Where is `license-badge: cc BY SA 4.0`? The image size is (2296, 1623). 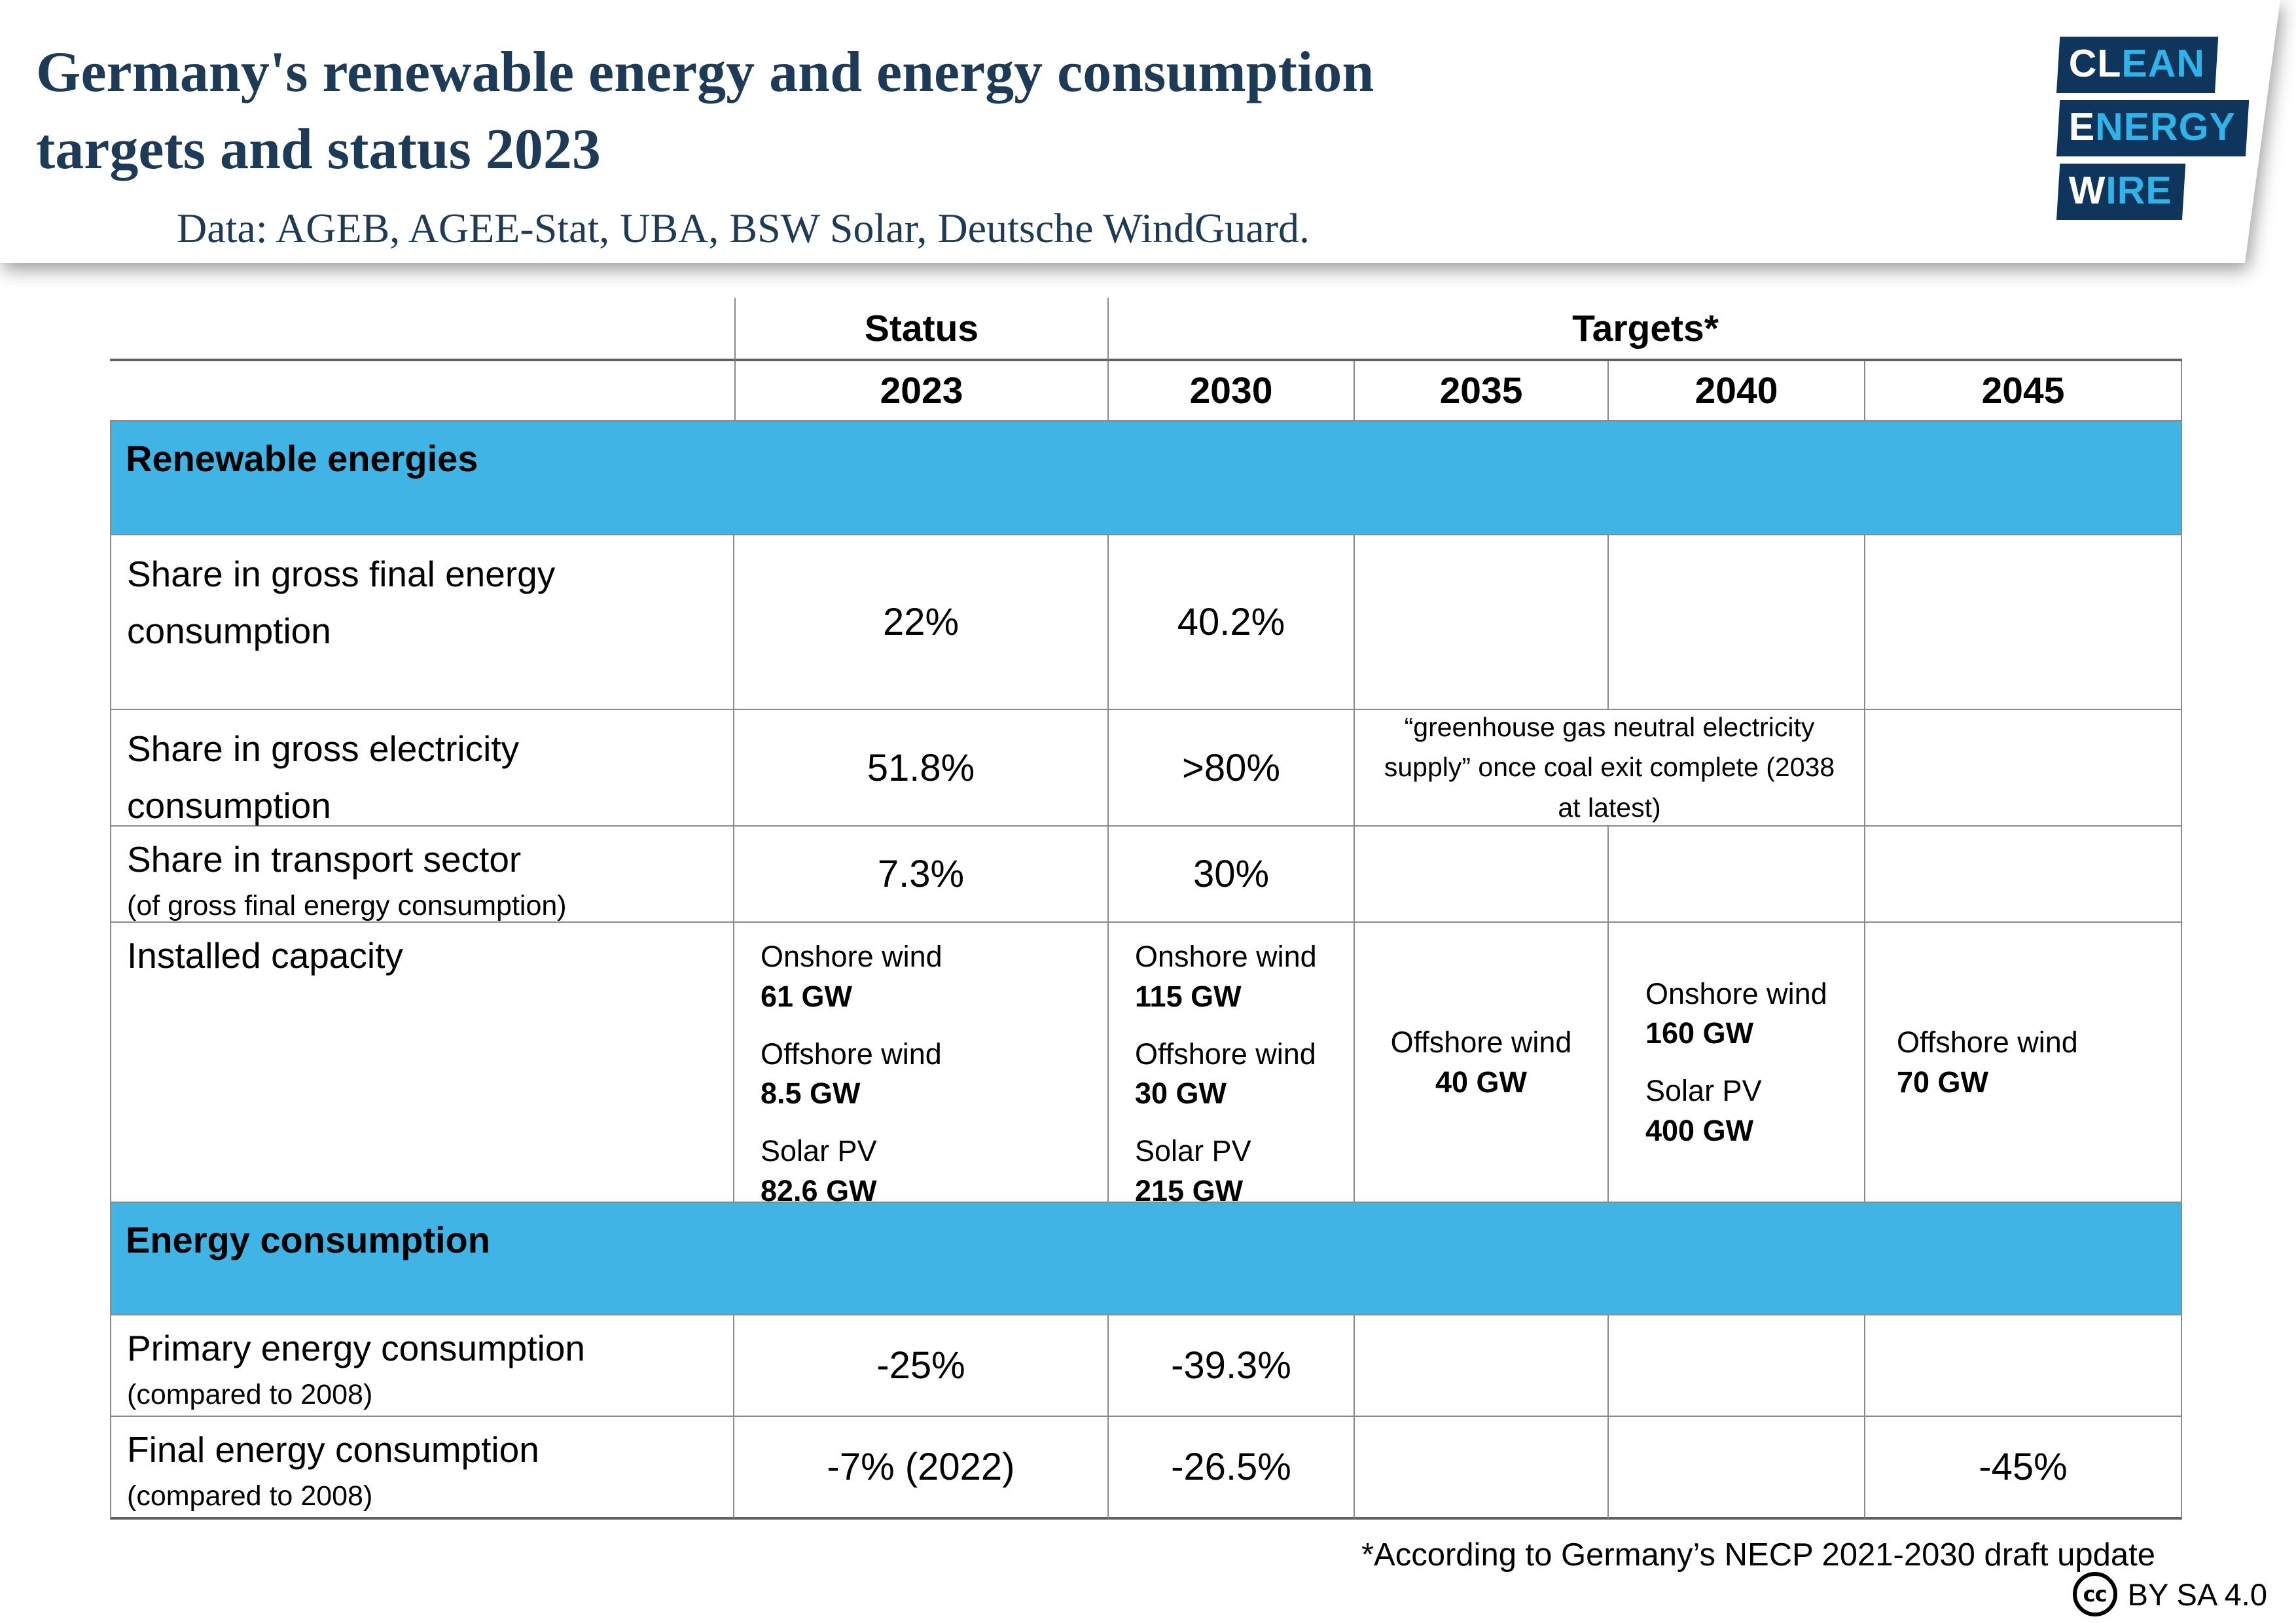
license-badge: cc BY SA 4.0 is located at coordinates (2169, 1594).